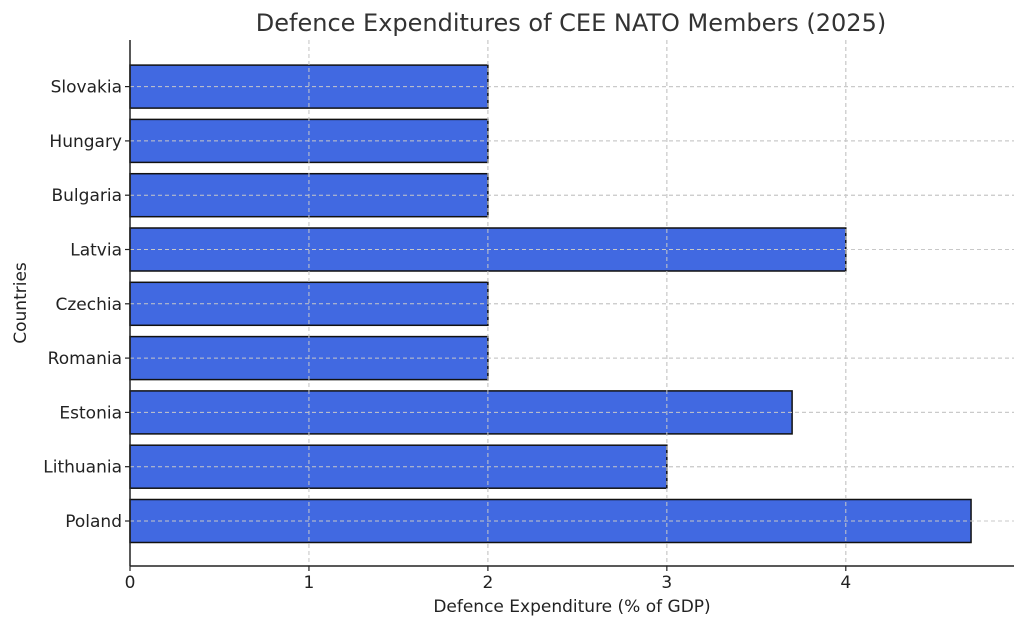 The image size is (1024, 627). I want to click on y-tick-label: Latvia, so click(96, 251).